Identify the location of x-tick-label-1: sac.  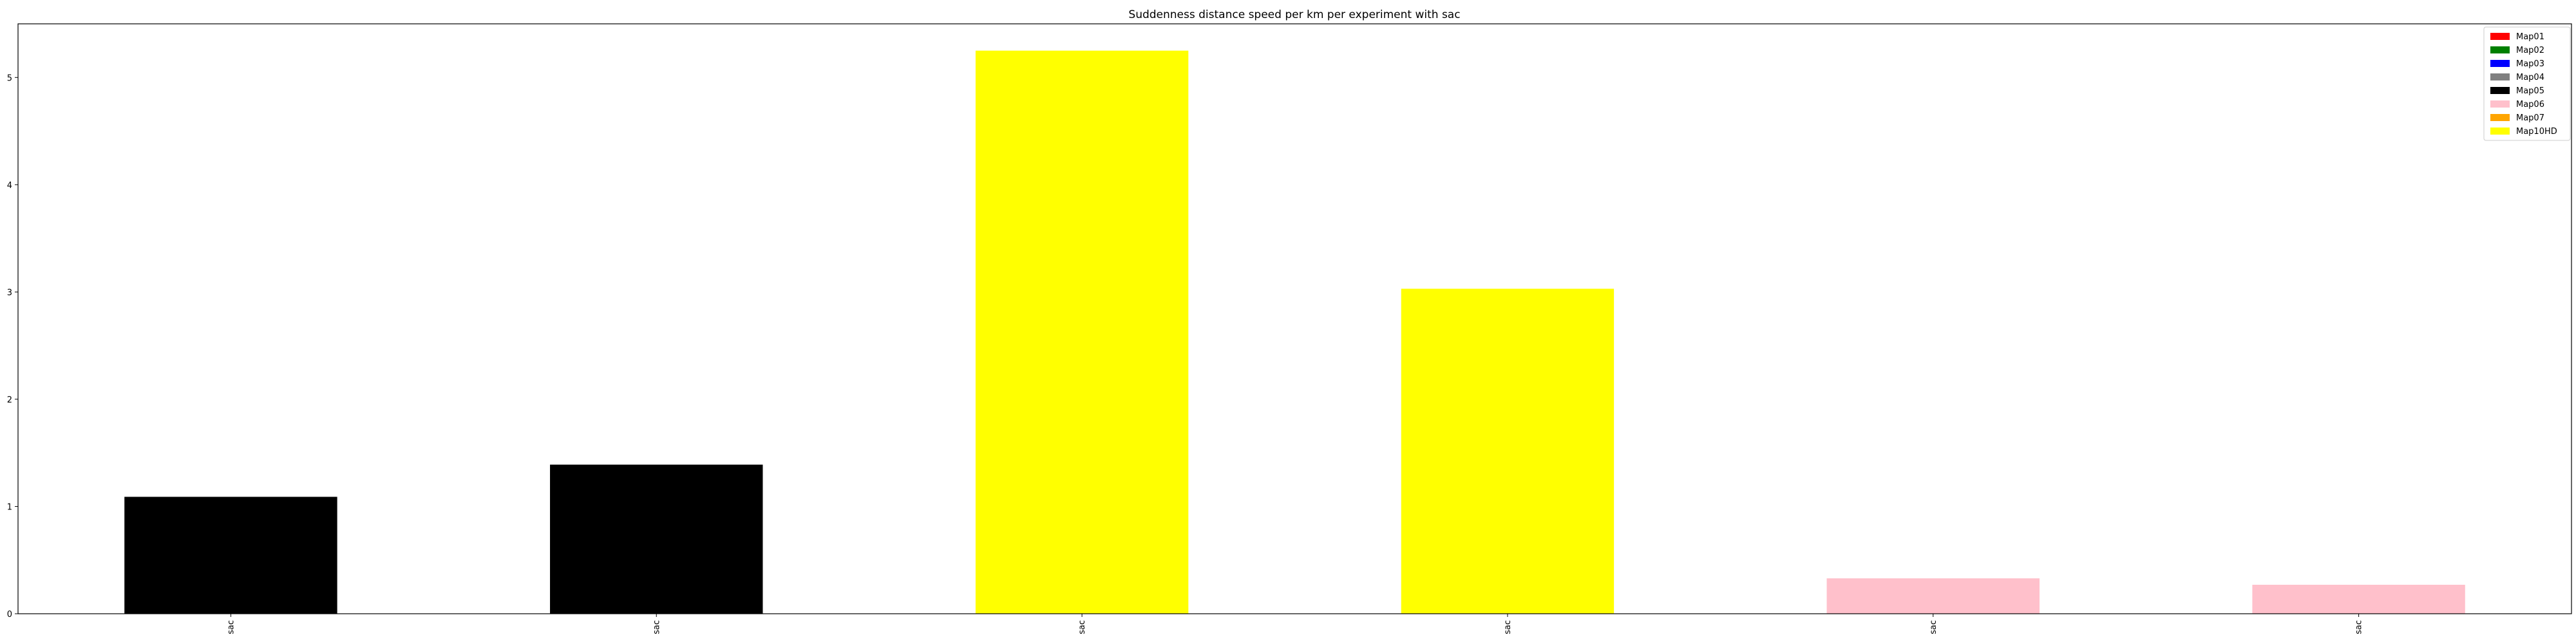
(231, 627).